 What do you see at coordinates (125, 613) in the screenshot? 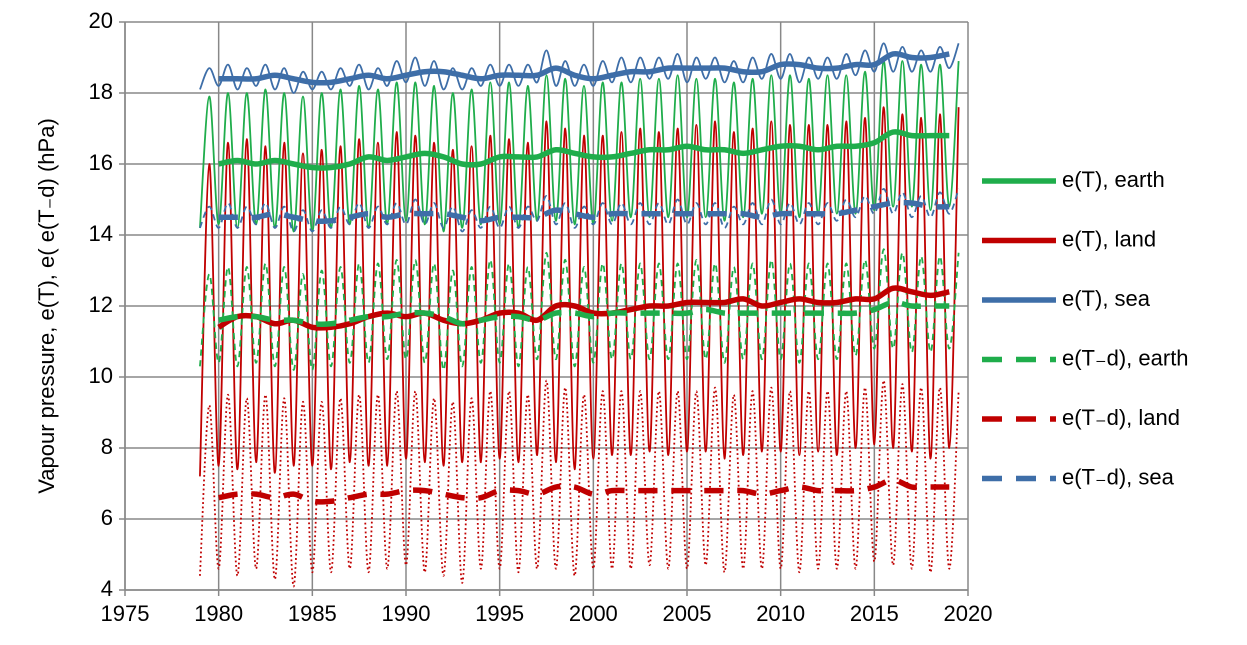
I see `x-tick-label: 1975` at bounding box center [125, 613].